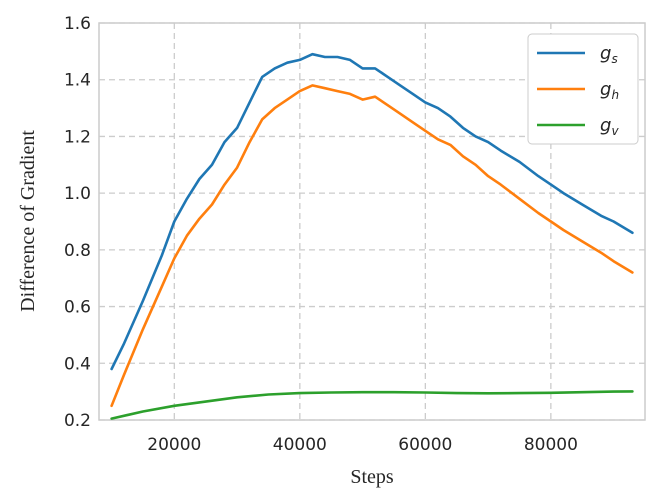  I want to click on legend-label-subscript: s, so click(614, 59).